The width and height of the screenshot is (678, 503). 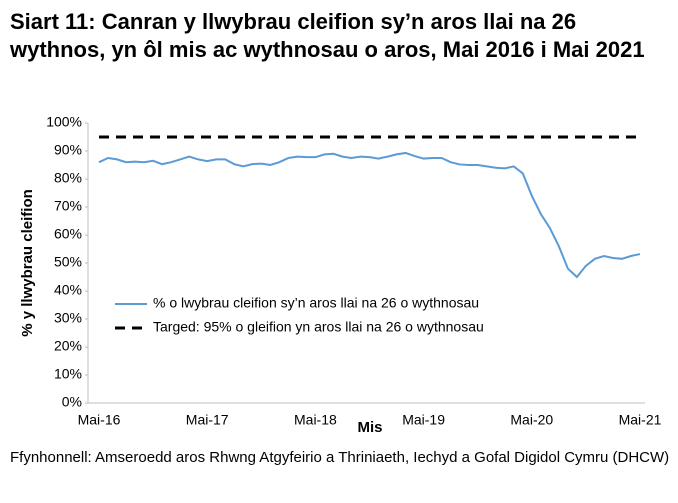 I want to click on x-tick-label: Mai-20, so click(x=531, y=420).